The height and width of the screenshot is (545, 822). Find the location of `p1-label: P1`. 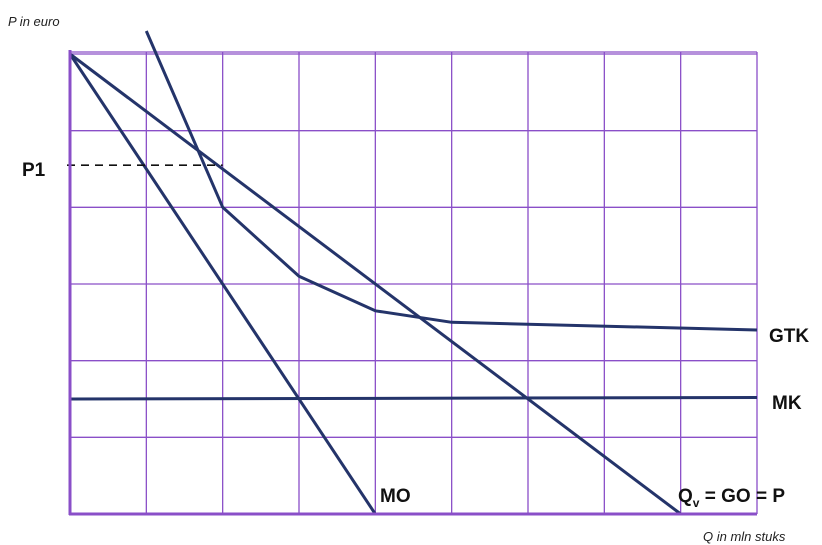

p1-label: P1 is located at coordinates (34, 170).